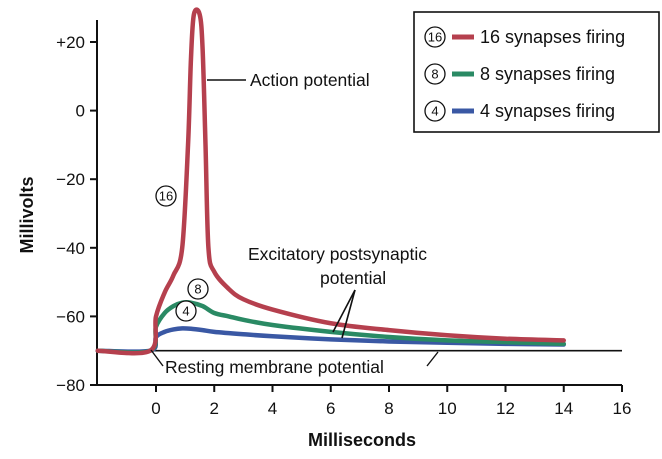 Image resolution: width=662 pixels, height=459 pixels. Describe the element at coordinates (388, 408) in the screenshot. I see `x-tick-label: 8` at that location.